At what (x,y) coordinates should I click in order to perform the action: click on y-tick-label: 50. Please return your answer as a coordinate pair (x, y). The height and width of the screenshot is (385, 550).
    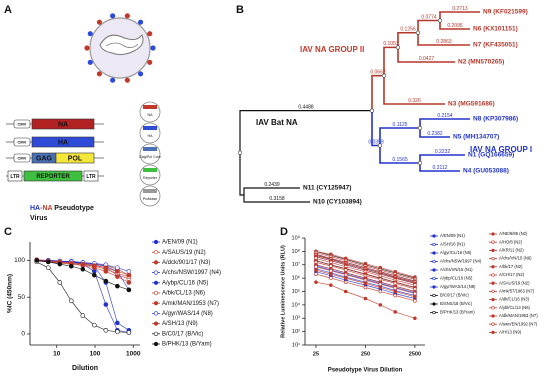
    Looking at the image, I should click on (22, 297).